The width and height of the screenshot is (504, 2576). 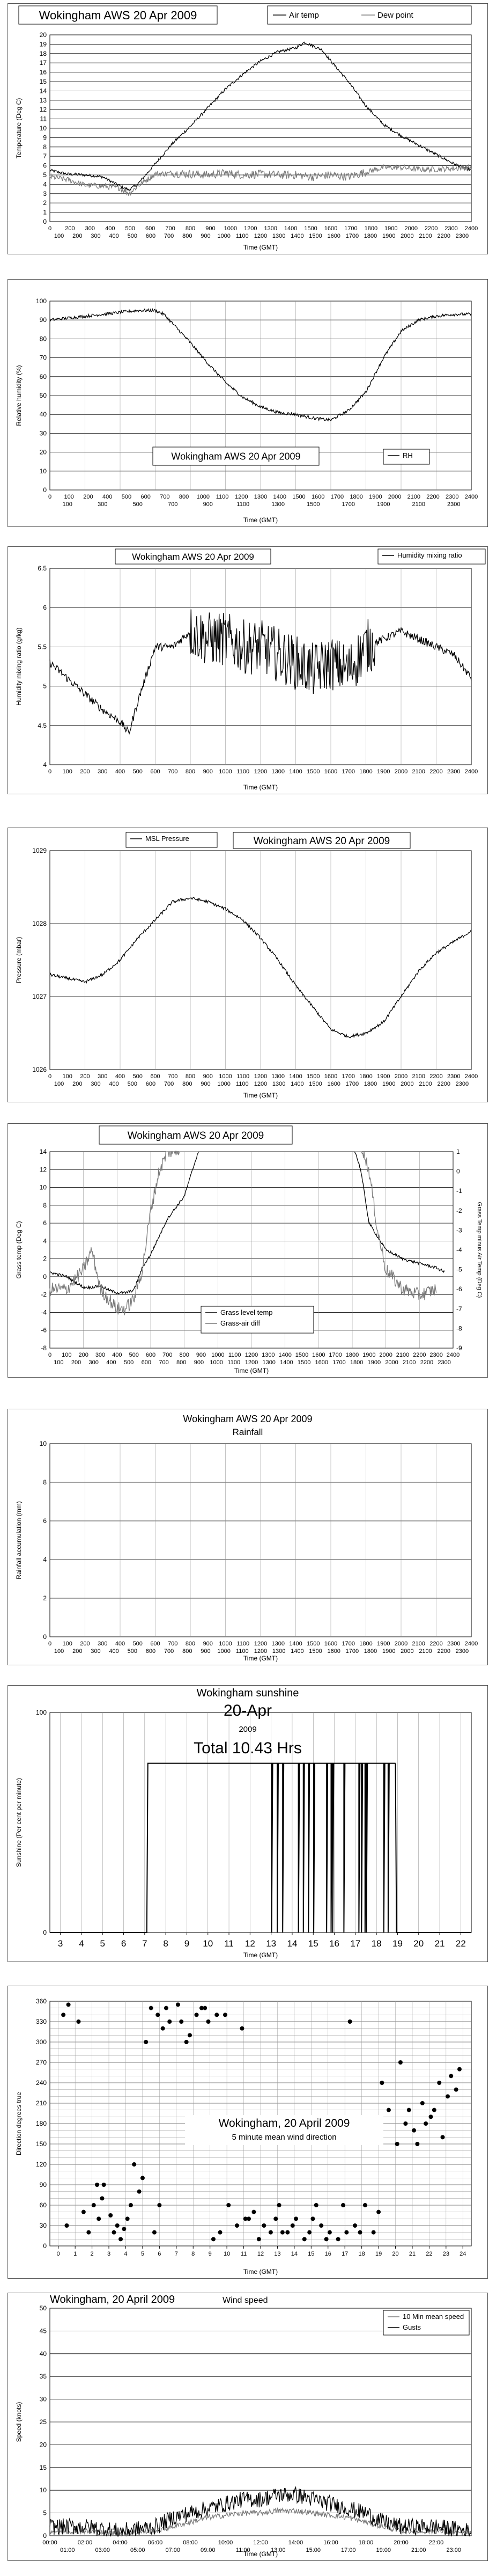 I want to click on x-tick-label: 200, so click(x=83, y=1355).